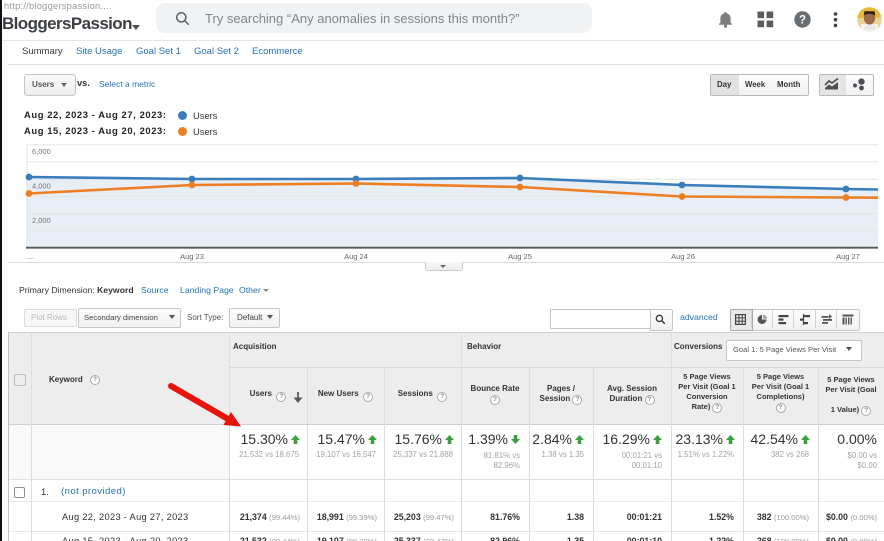 This screenshot has width=884, height=541. Describe the element at coordinates (356, 256) in the screenshot. I see `svg-text: Aug 24` at that location.